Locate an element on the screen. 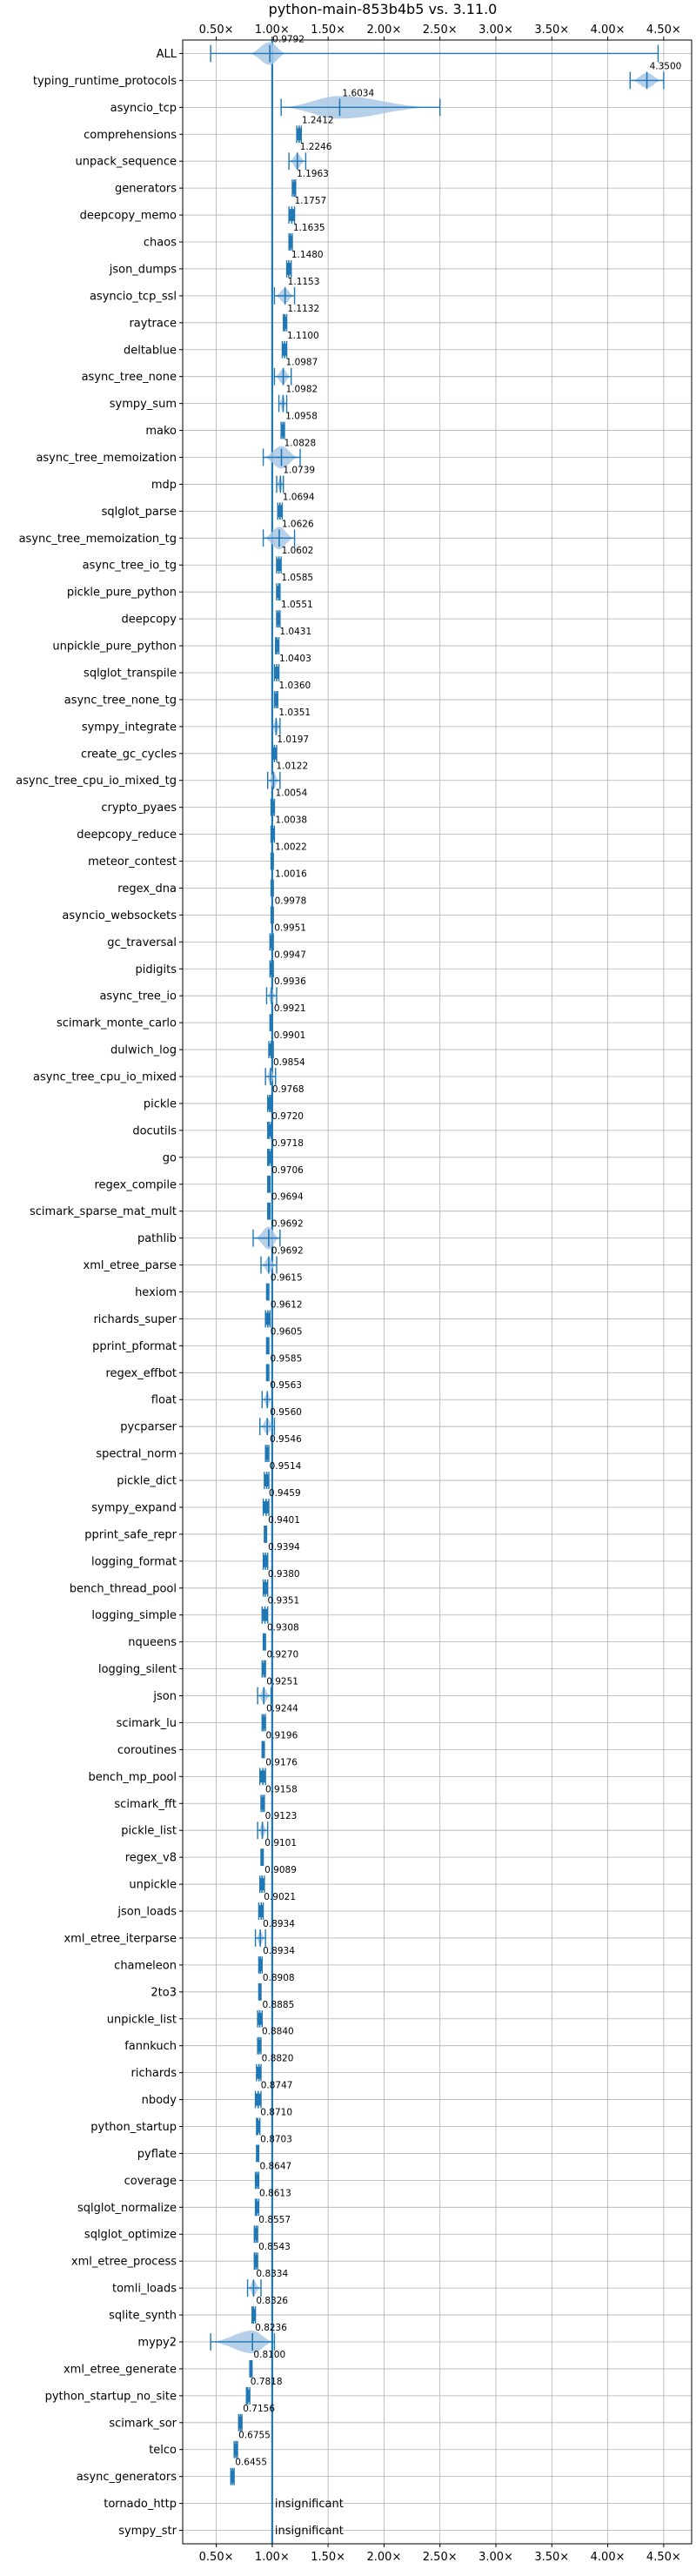 Image resolution: width=696 pixels, height=2576 pixels. benchmark-label: create_gc_cycles is located at coordinates (129, 754).